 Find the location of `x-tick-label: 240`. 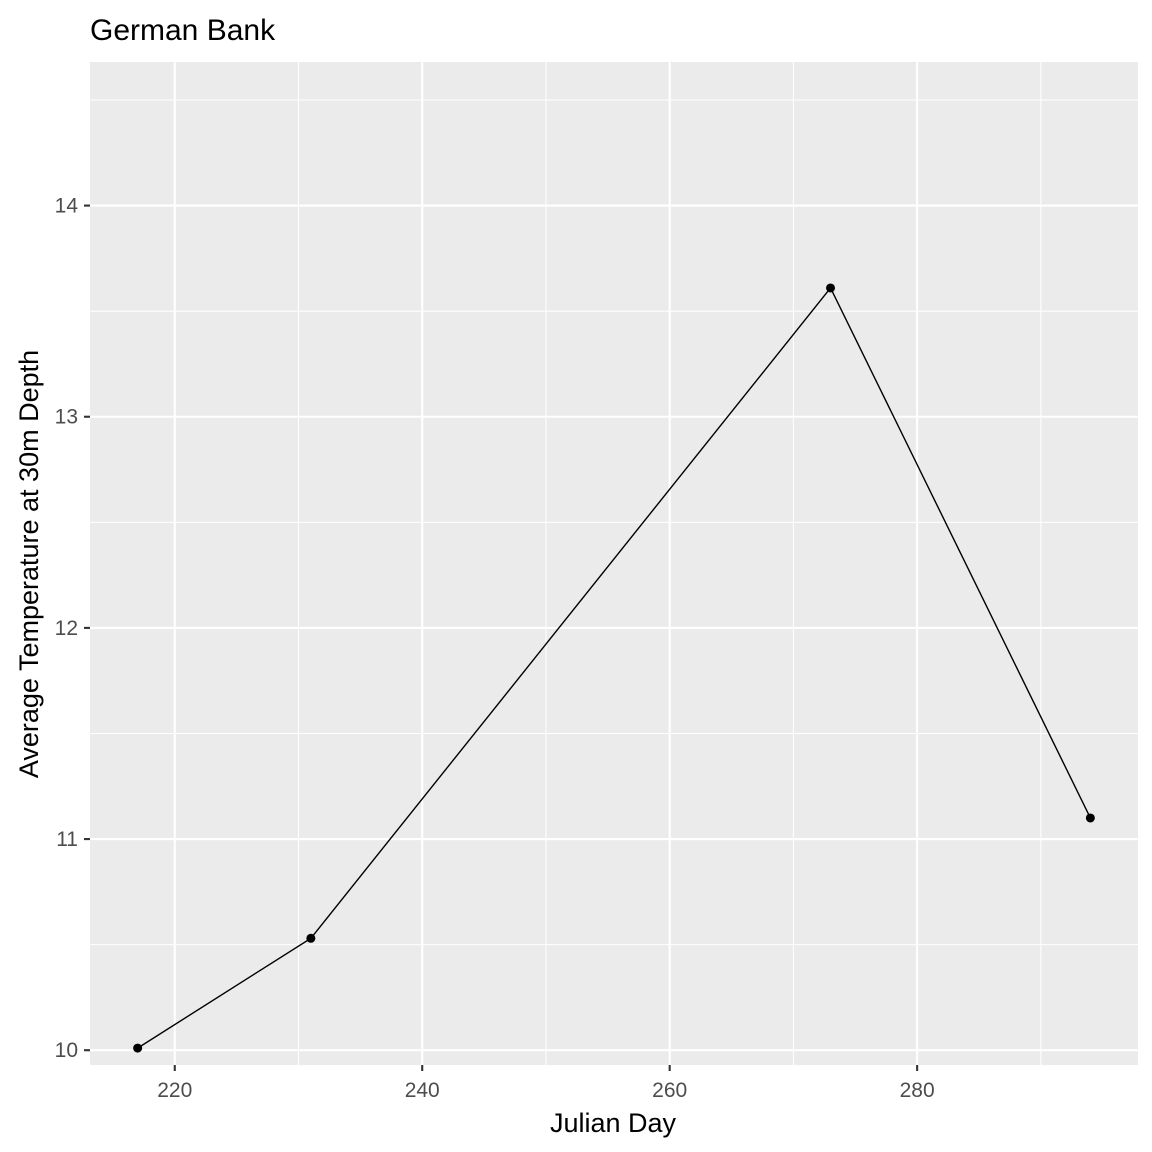

x-tick-label: 240 is located at coordinates (422, 1090).